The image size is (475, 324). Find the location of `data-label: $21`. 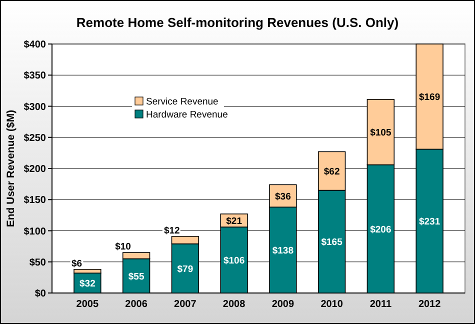

data-label: $21 is located at coordinates (234, 221).